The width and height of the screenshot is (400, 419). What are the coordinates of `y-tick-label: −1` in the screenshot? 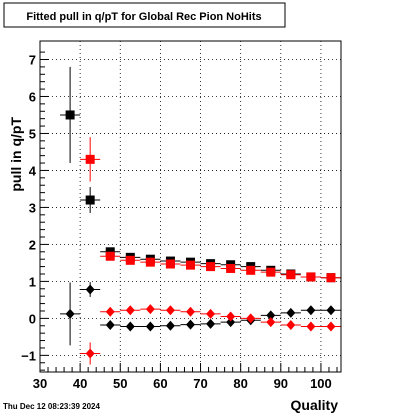 It's located at (28, 355).